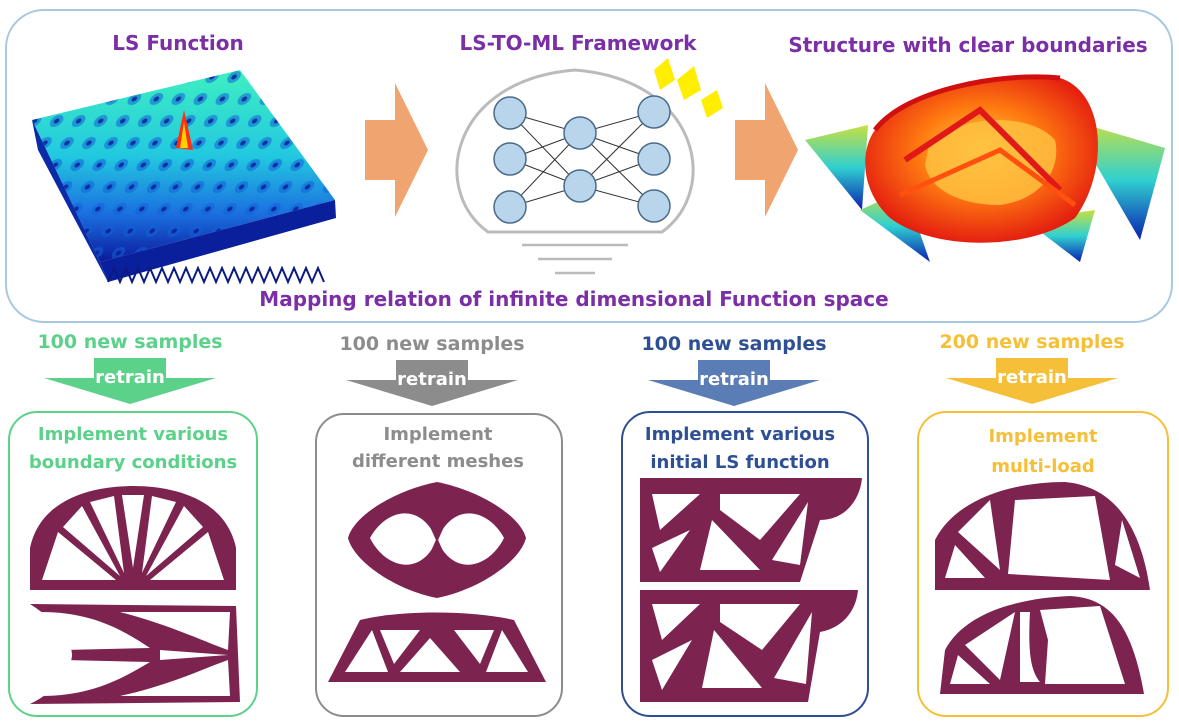 The image size is (1179, 727). I want to click on case-1-line1: Implement various, so click(133, 434).